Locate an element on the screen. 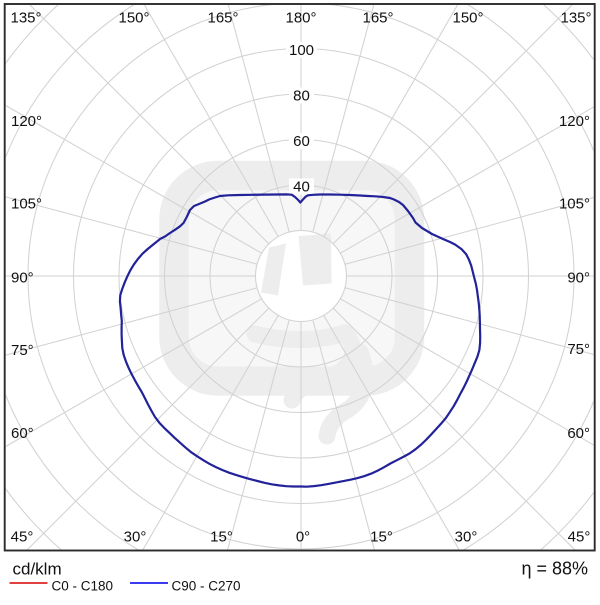 Image resolution: width=600 pixels, height=605 pixels. svg-text: 80 is located at coordinates (301, 96).